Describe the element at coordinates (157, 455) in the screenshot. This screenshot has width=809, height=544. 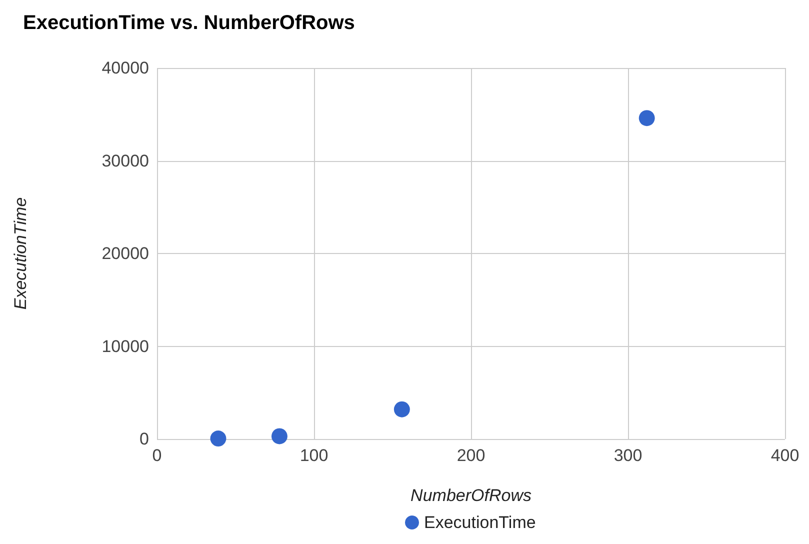
I see `x-tick-label: 0` at that location.